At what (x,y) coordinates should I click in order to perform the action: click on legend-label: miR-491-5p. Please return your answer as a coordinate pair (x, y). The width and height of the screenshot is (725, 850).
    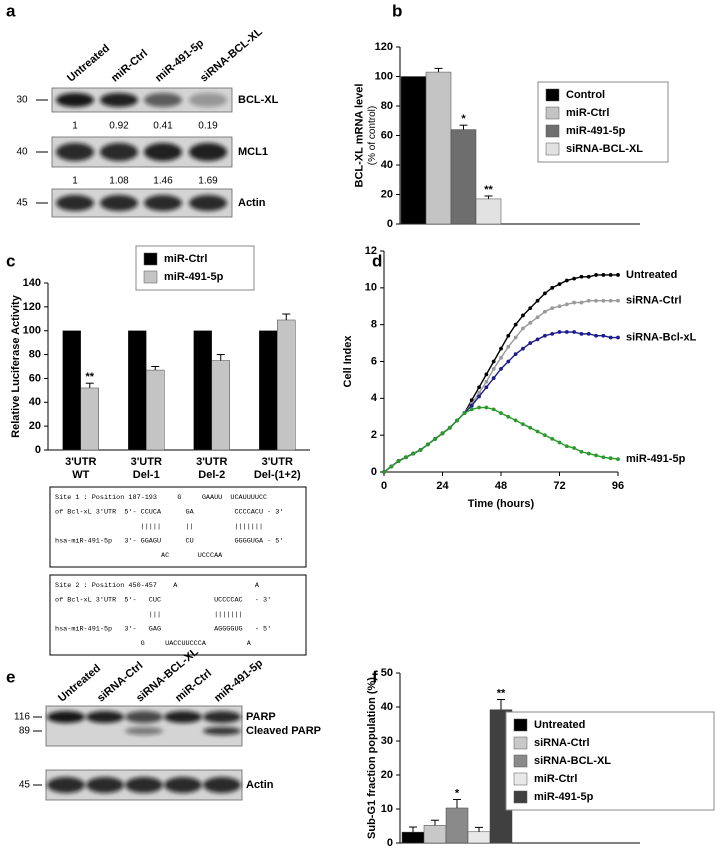
    Looking at the image, I should click on (596, 131).